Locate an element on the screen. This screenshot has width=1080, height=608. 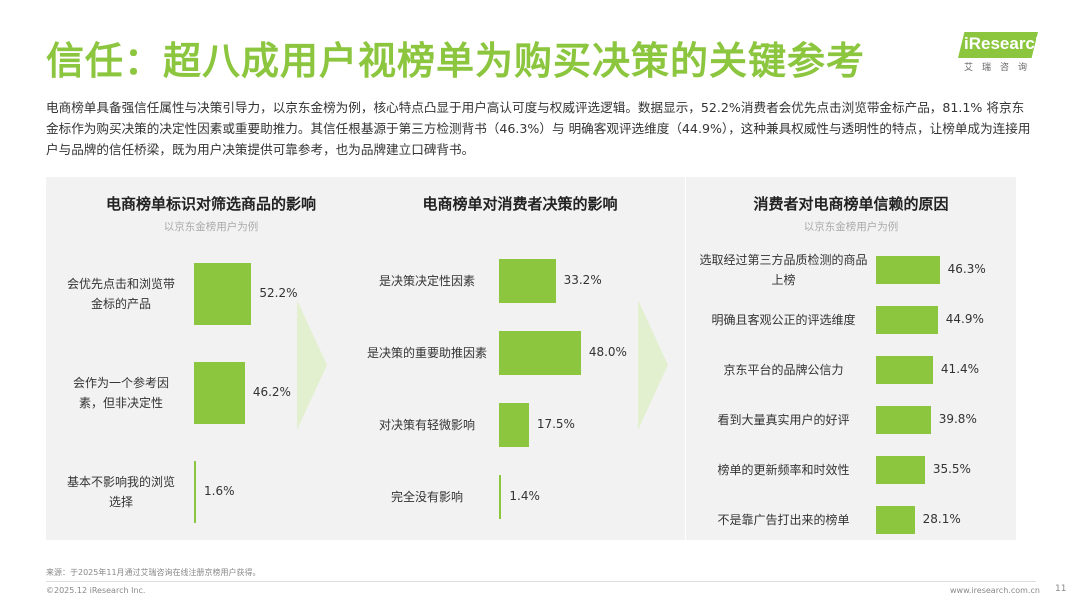
category-label: 明确且客观公正的评选维度 is located at coordinates (783, 320).